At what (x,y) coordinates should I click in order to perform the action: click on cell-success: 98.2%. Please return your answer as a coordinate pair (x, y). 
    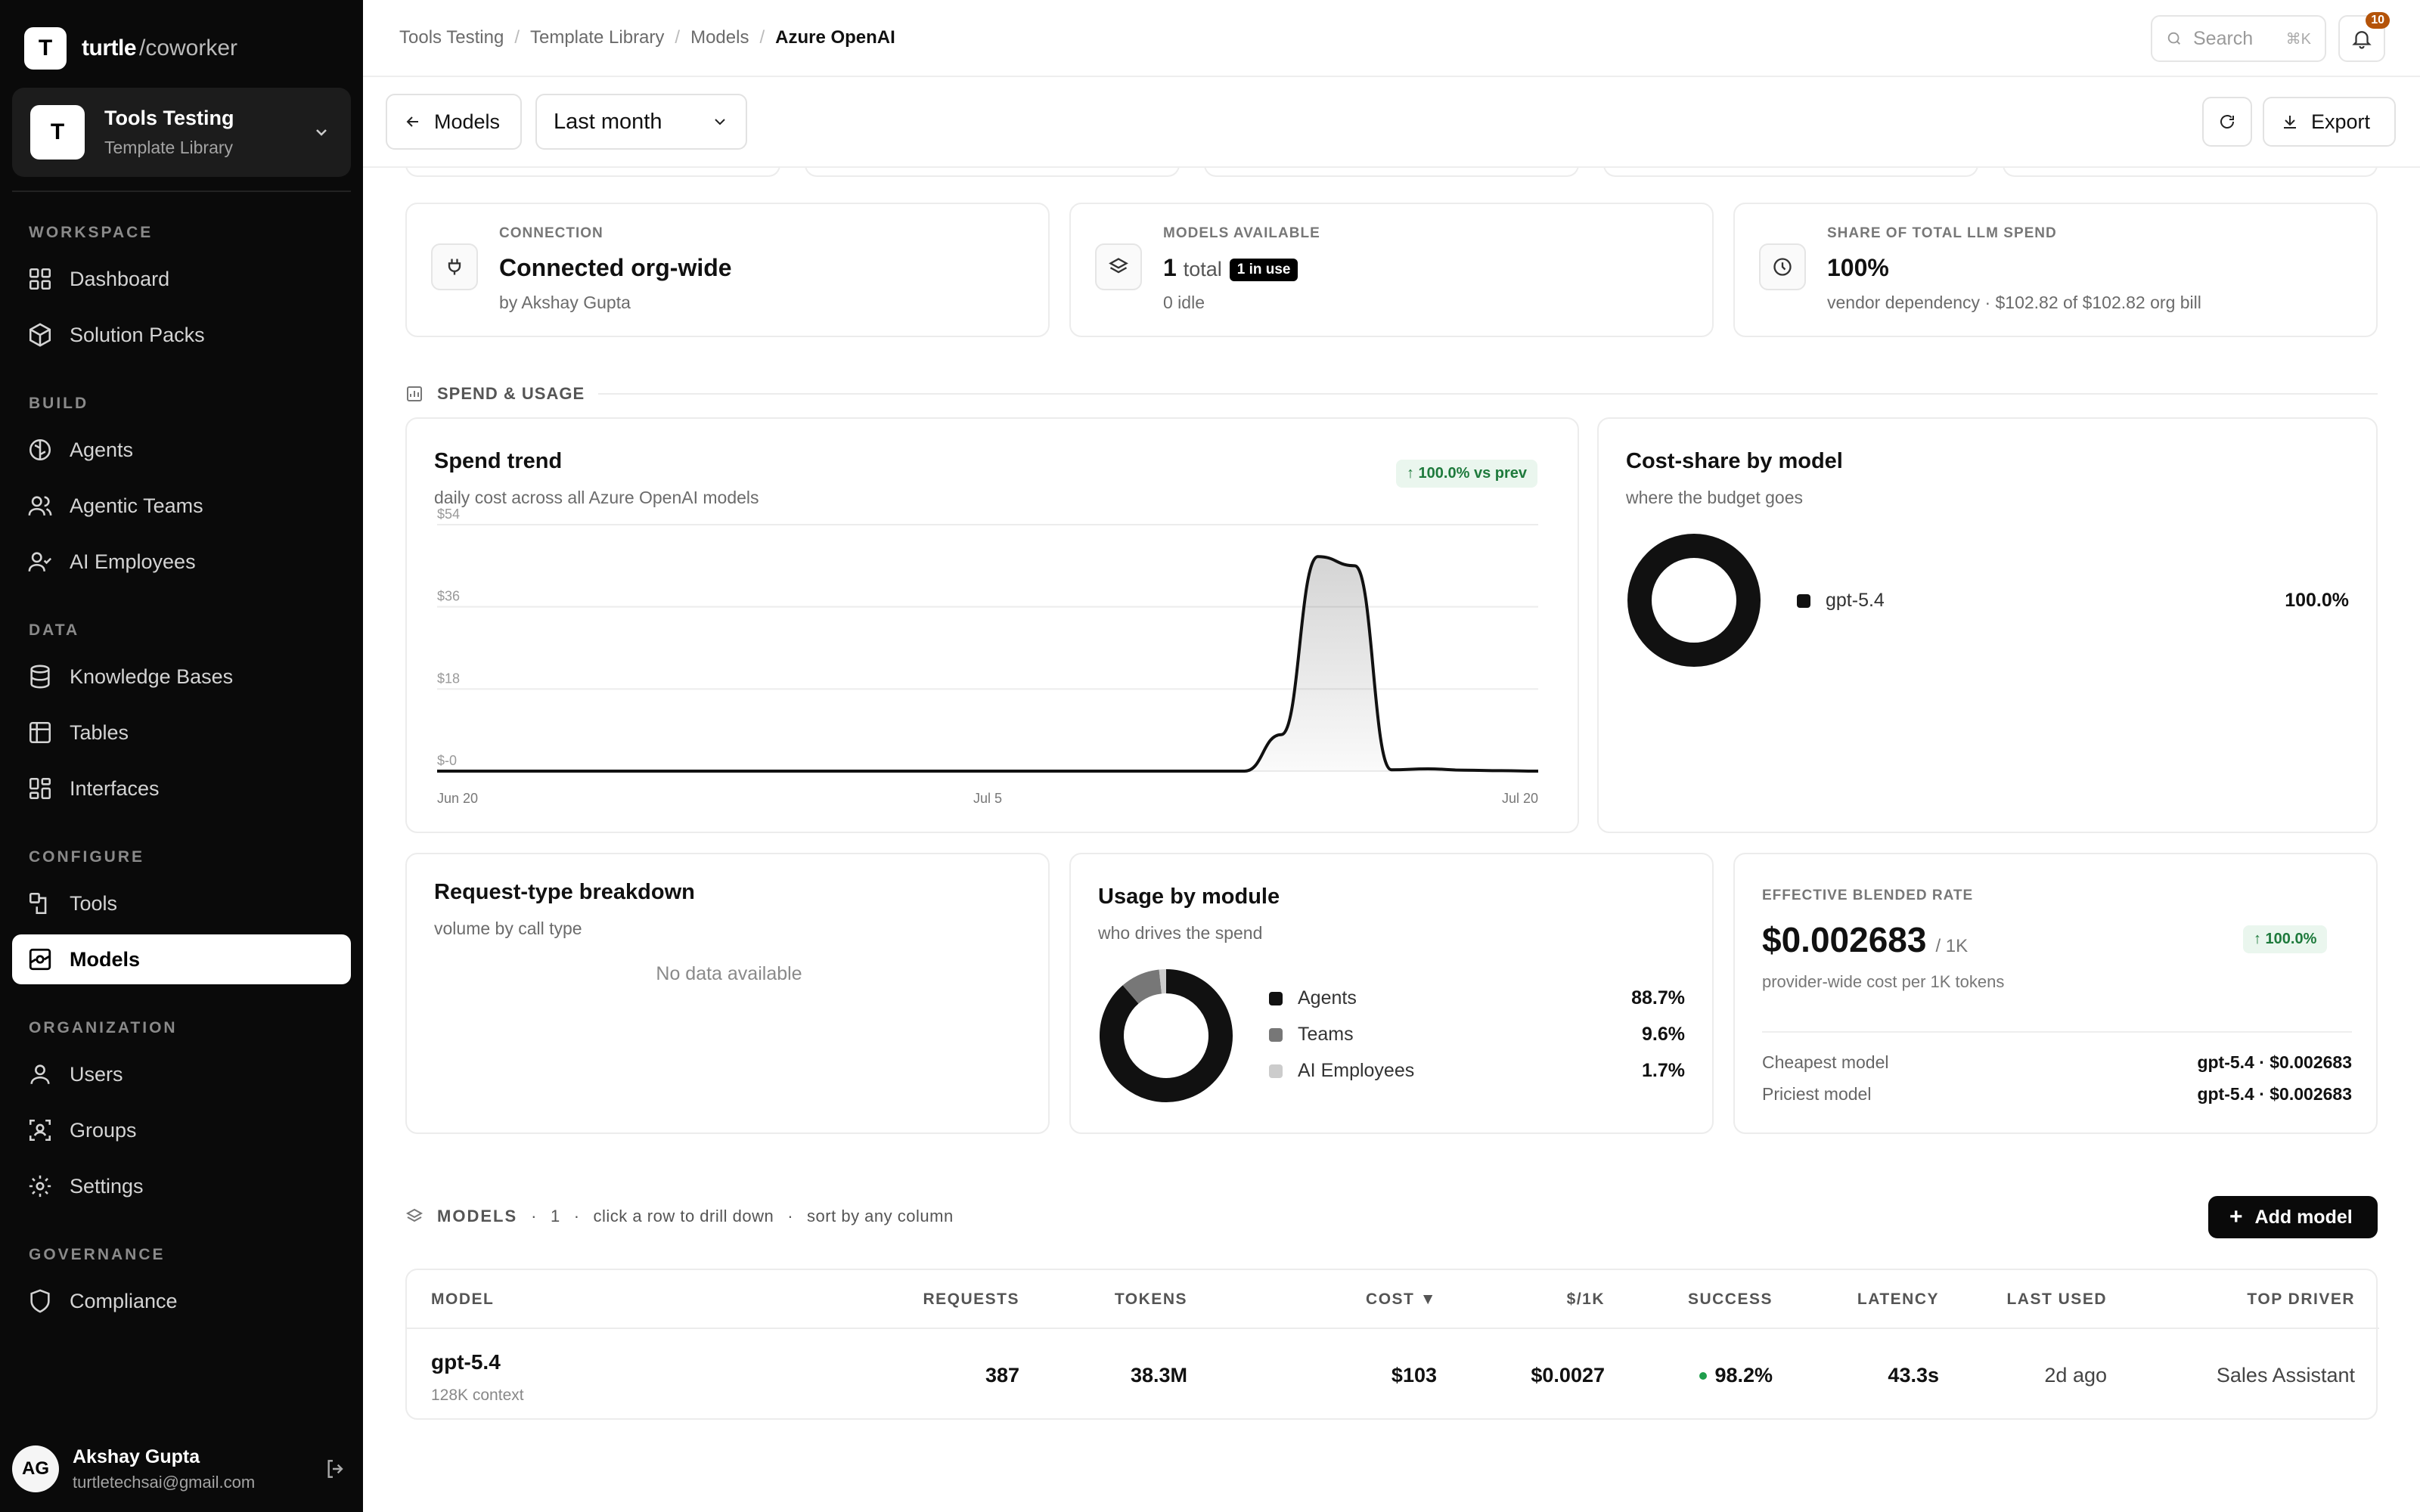
    Looking at the image, I should click on (1736, 1375).